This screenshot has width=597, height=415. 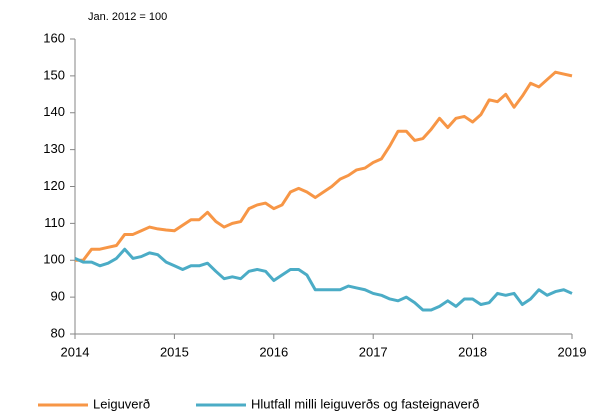 What do you see at coordinates (58, 332) in the screenshot?
I see `y-tick-label: 80` at bounding box center [58, 332].